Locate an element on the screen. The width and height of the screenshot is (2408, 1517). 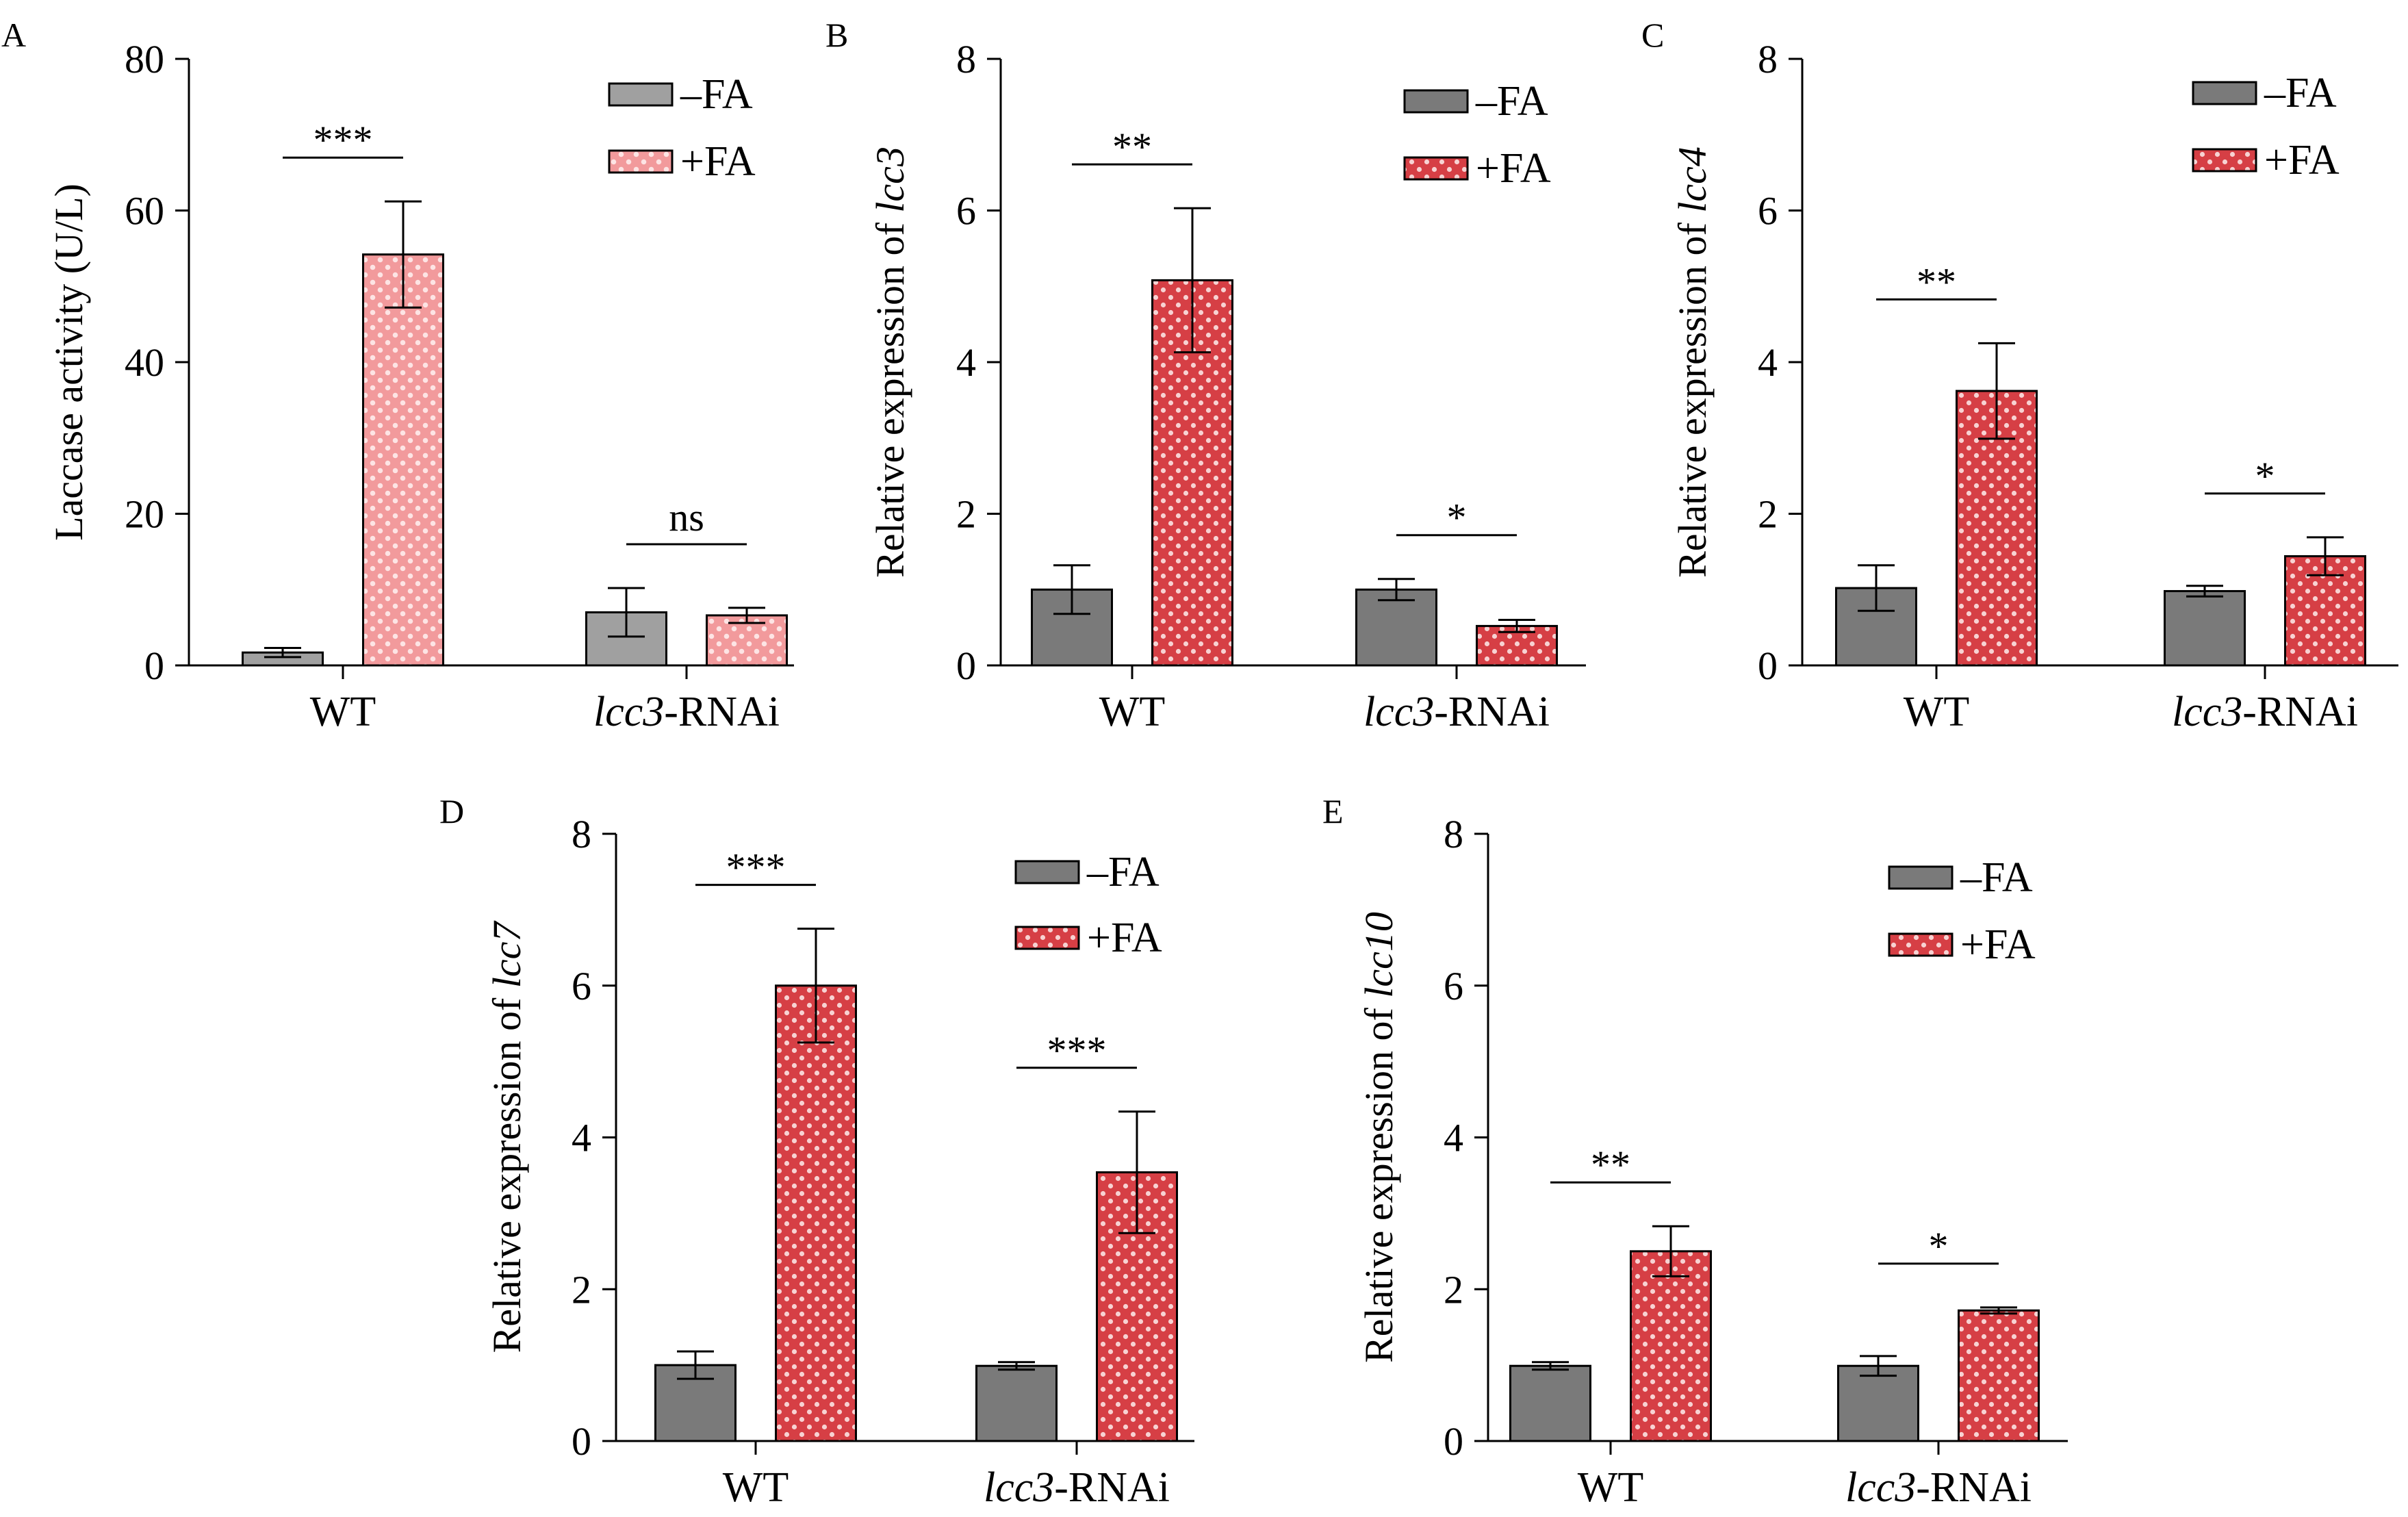
panel-label: B is located at coordinates (837, 35).